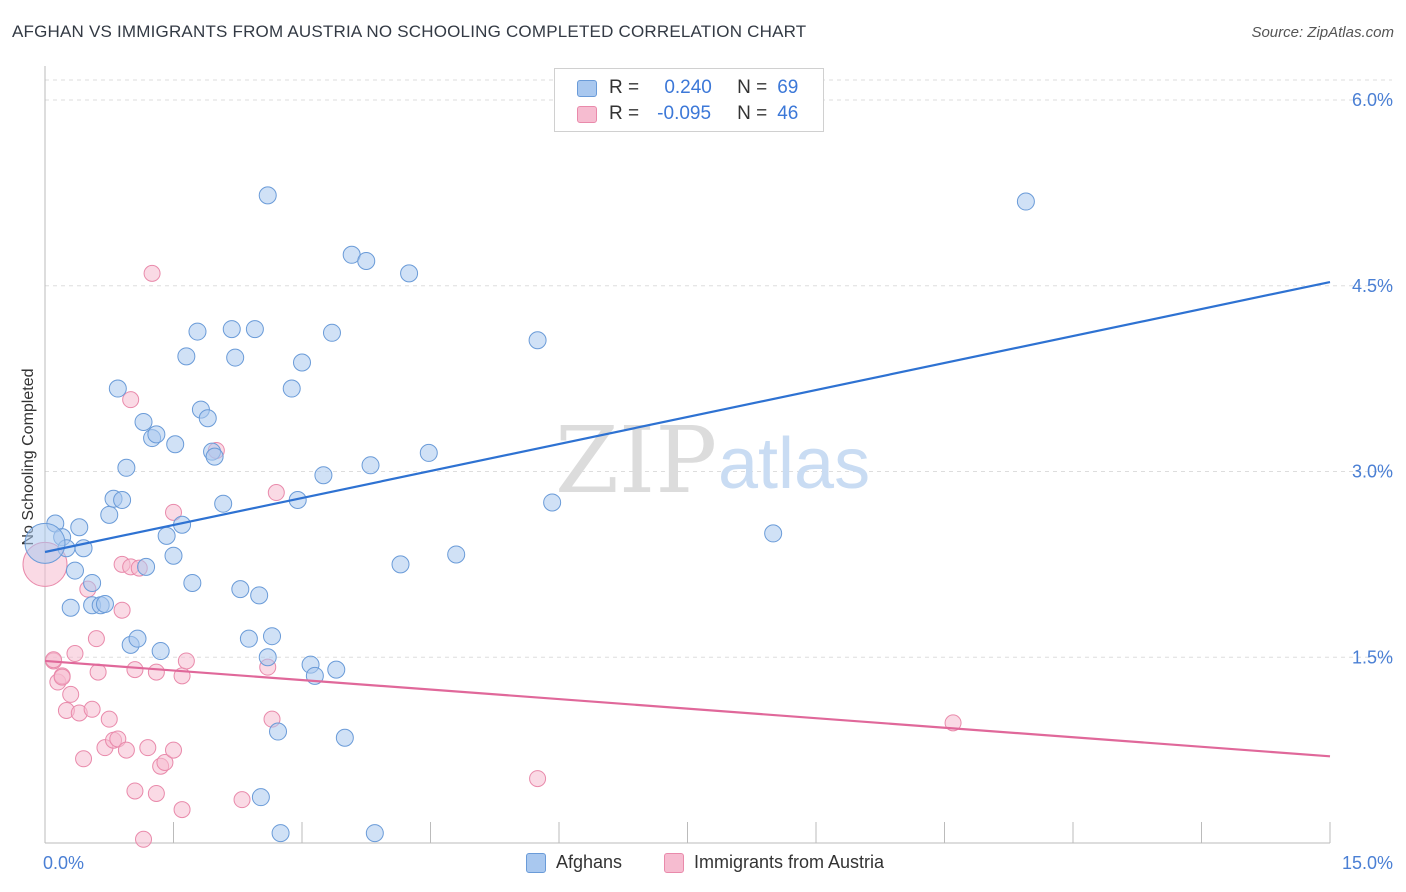 The image size is (1406, 892). I want to click on y-tick-label: 1.5%, so click(1372, 657).